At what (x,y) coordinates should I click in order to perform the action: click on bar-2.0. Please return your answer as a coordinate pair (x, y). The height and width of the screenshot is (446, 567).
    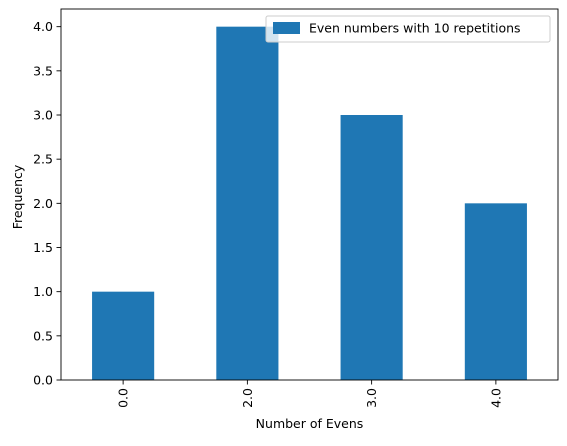
    Looking at the image, I should click on (247, 203).